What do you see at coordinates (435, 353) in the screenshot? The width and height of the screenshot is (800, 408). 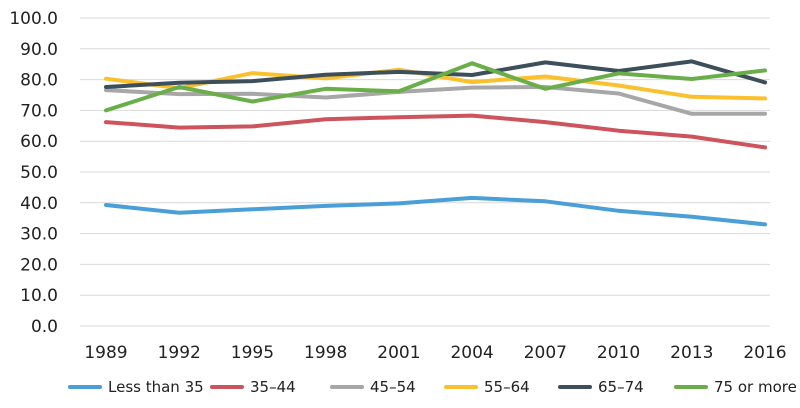 I see `x-axis-tick-labels: 1989 1992 1995 1998 2001 2004 2007 2010 2013 2016` at bounding box center [435, 353].